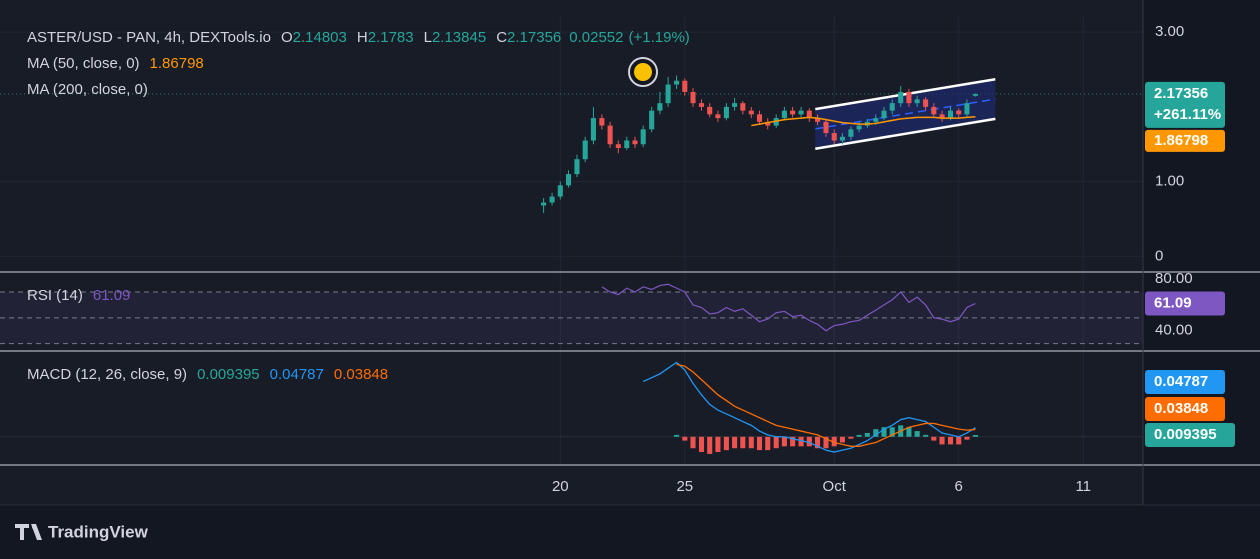  What do you see at coordinates (1173, 302) in the screenshot?
I see `price-badge-label: 61.09` at bounding box center [1173, 302].